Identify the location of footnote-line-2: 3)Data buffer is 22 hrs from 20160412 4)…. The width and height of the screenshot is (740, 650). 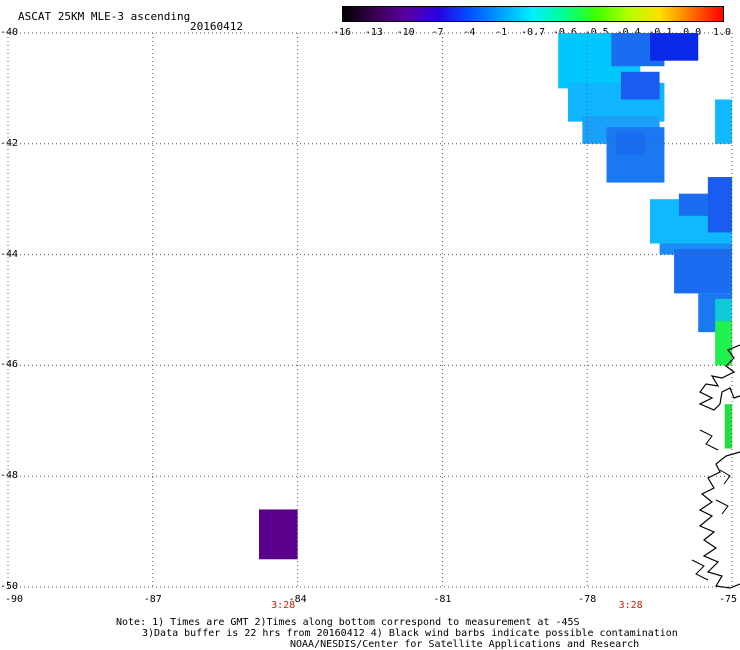
(410, 633).